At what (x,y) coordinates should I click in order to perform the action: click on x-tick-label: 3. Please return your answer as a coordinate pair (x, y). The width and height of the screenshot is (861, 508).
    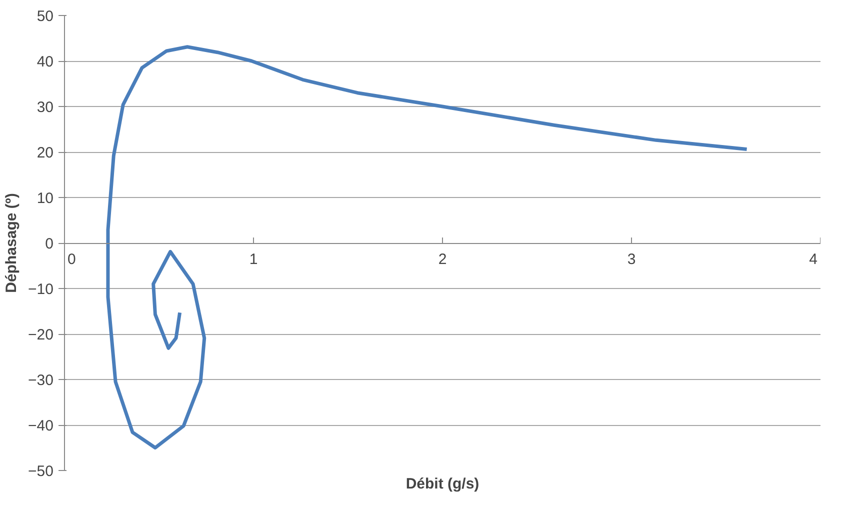
    Looking at the image, I should click on (631, 259).